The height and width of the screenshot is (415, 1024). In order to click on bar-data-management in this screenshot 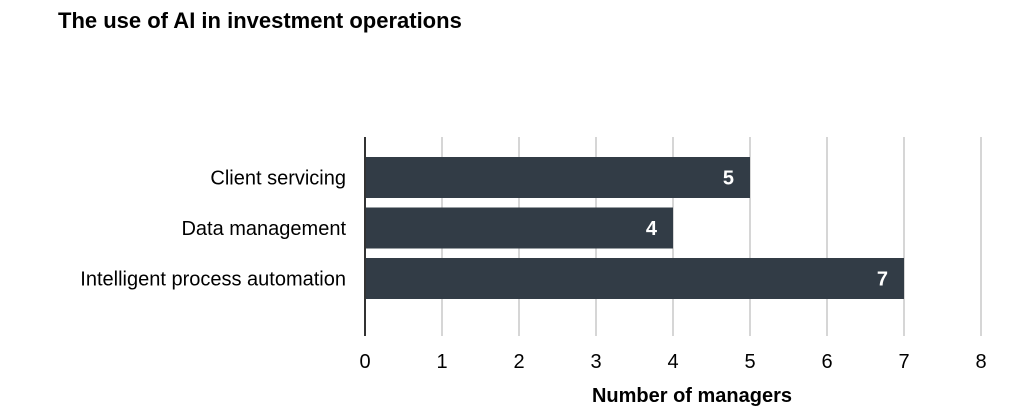, I will do `click(519, 228)`.